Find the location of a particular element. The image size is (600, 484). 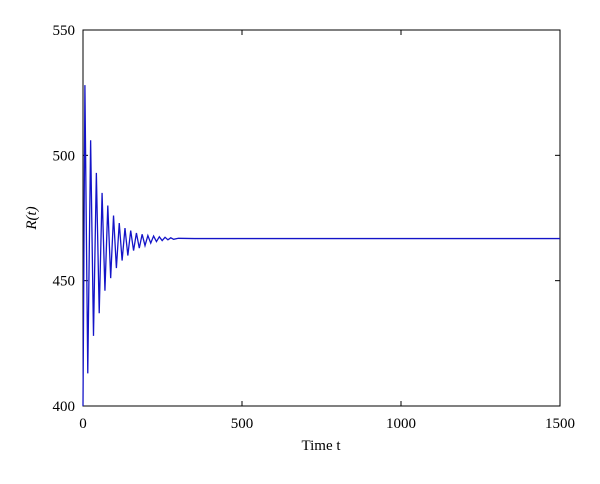

x-tick-label: 1500 is located at coordinates (560, 424).